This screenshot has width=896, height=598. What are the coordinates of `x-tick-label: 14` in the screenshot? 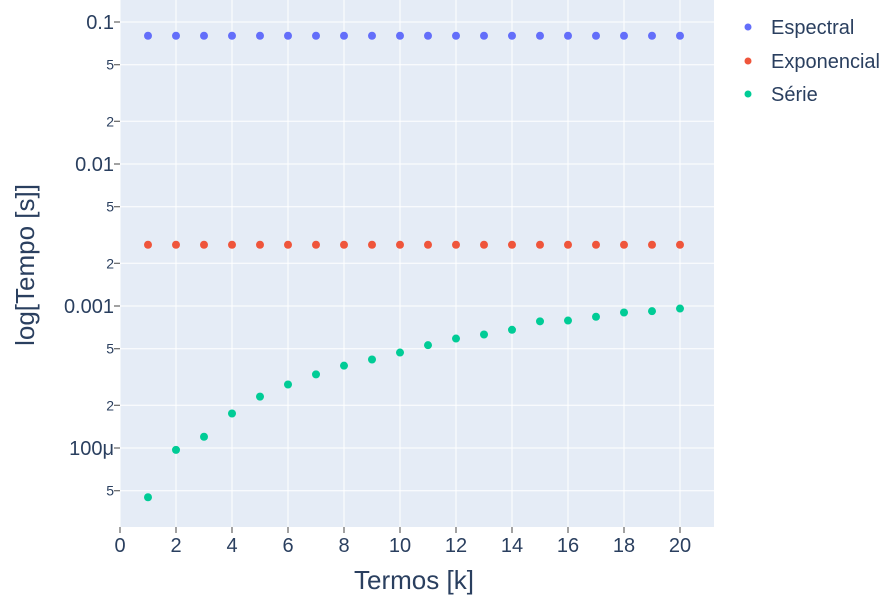 It's located at (512, 546).